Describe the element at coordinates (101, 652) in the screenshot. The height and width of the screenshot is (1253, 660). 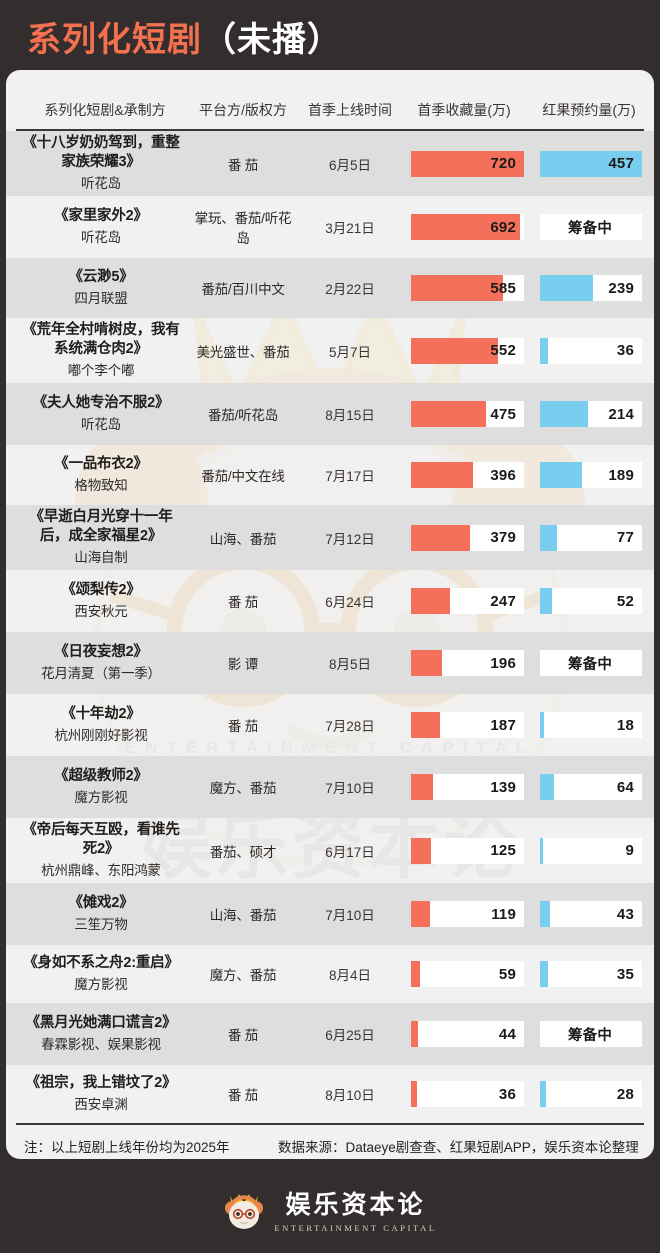
I see `drama-title: 《日夜妄想2》` at that location.